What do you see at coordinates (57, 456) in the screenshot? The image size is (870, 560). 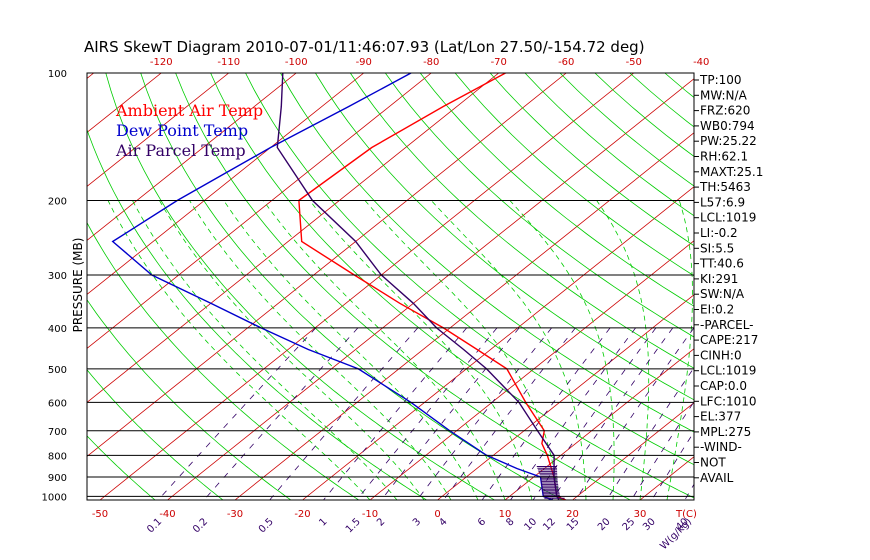 I see `pressure-tick-label: 800` at bounding box center [57, 456].